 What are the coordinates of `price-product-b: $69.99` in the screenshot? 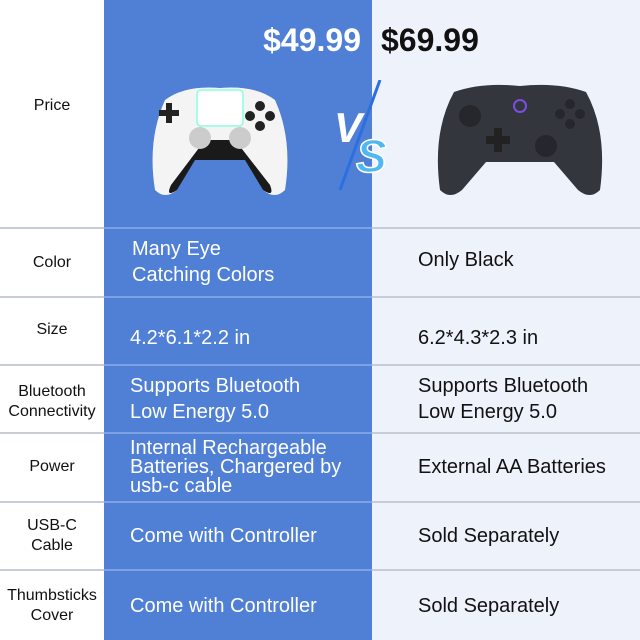 It's located at (430, 40).